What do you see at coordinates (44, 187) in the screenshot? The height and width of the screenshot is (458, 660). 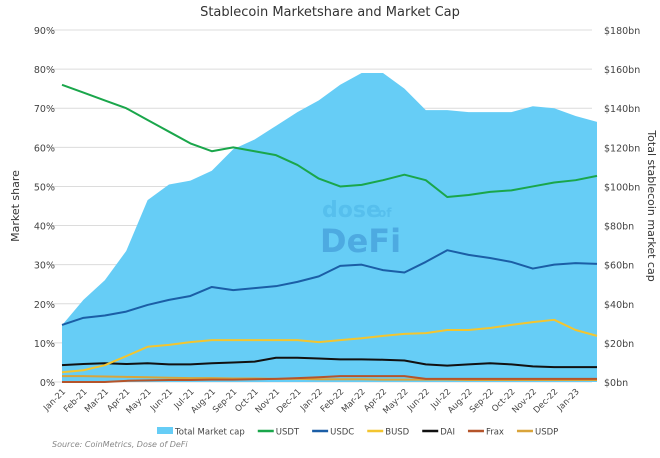 I see `y-tick-label: 50%` at bounding box center [44, 187].